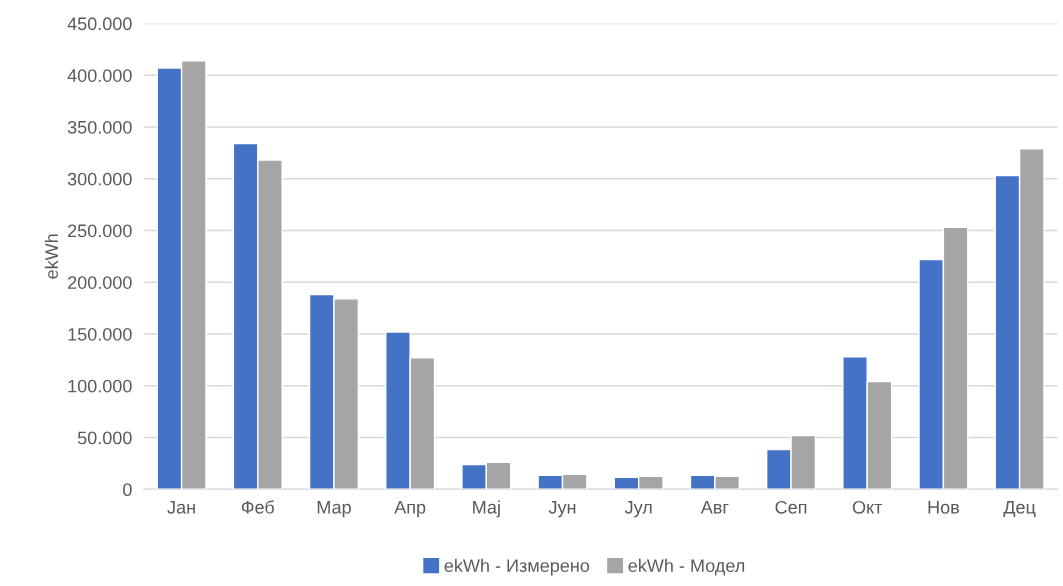 The image size is (1063, 586). I want to click on x-tick-label: Нов, so click(943, 507).